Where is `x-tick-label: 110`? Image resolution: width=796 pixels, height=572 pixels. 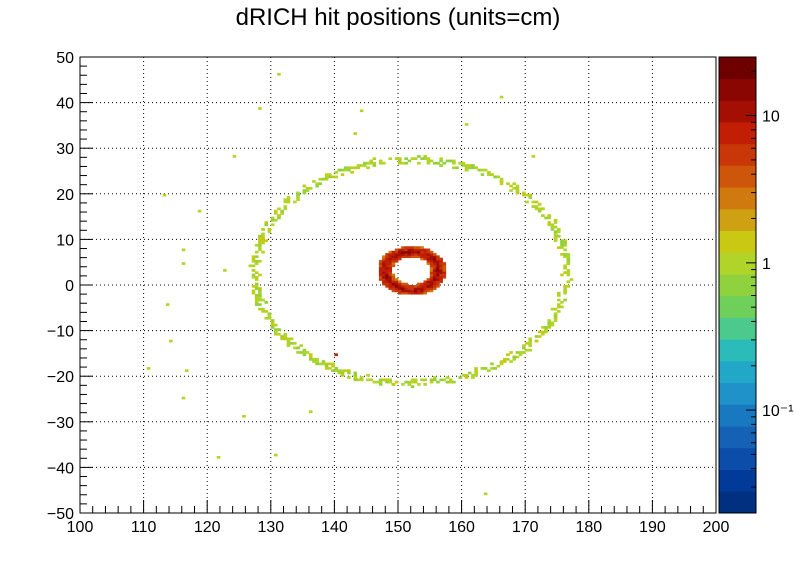
x-tick-label: 110 is located at coordinates (144, 527).